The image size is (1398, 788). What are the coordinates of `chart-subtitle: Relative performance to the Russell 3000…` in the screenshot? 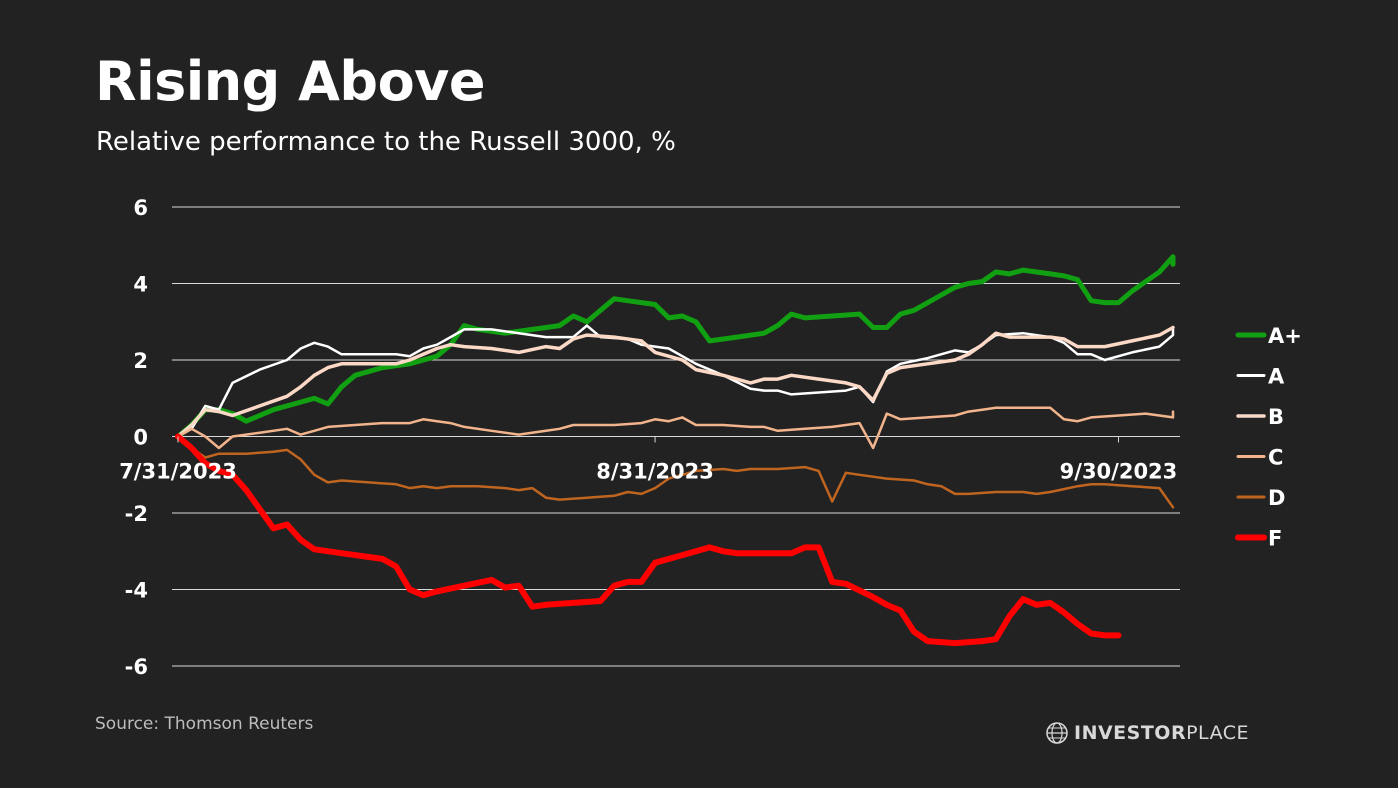 It's located at (386, 142).